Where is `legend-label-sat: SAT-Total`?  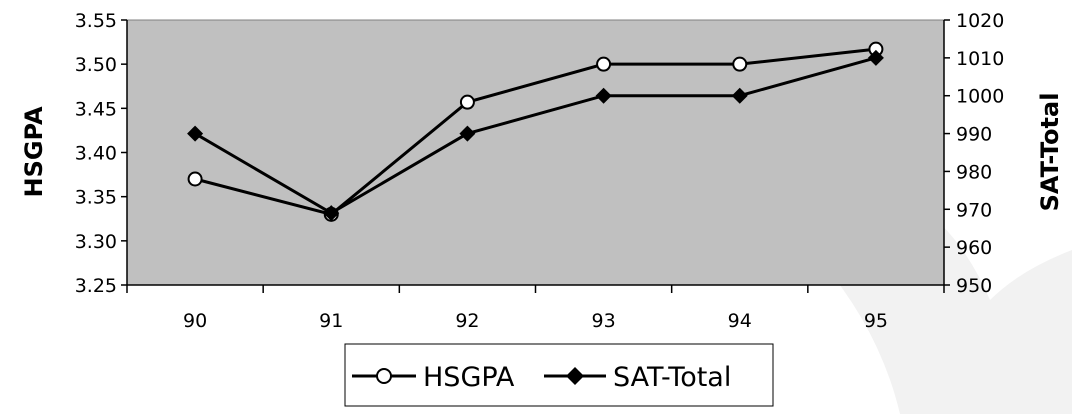
legend-label-sat: SAT-Total is located at coordinates (672, 377).